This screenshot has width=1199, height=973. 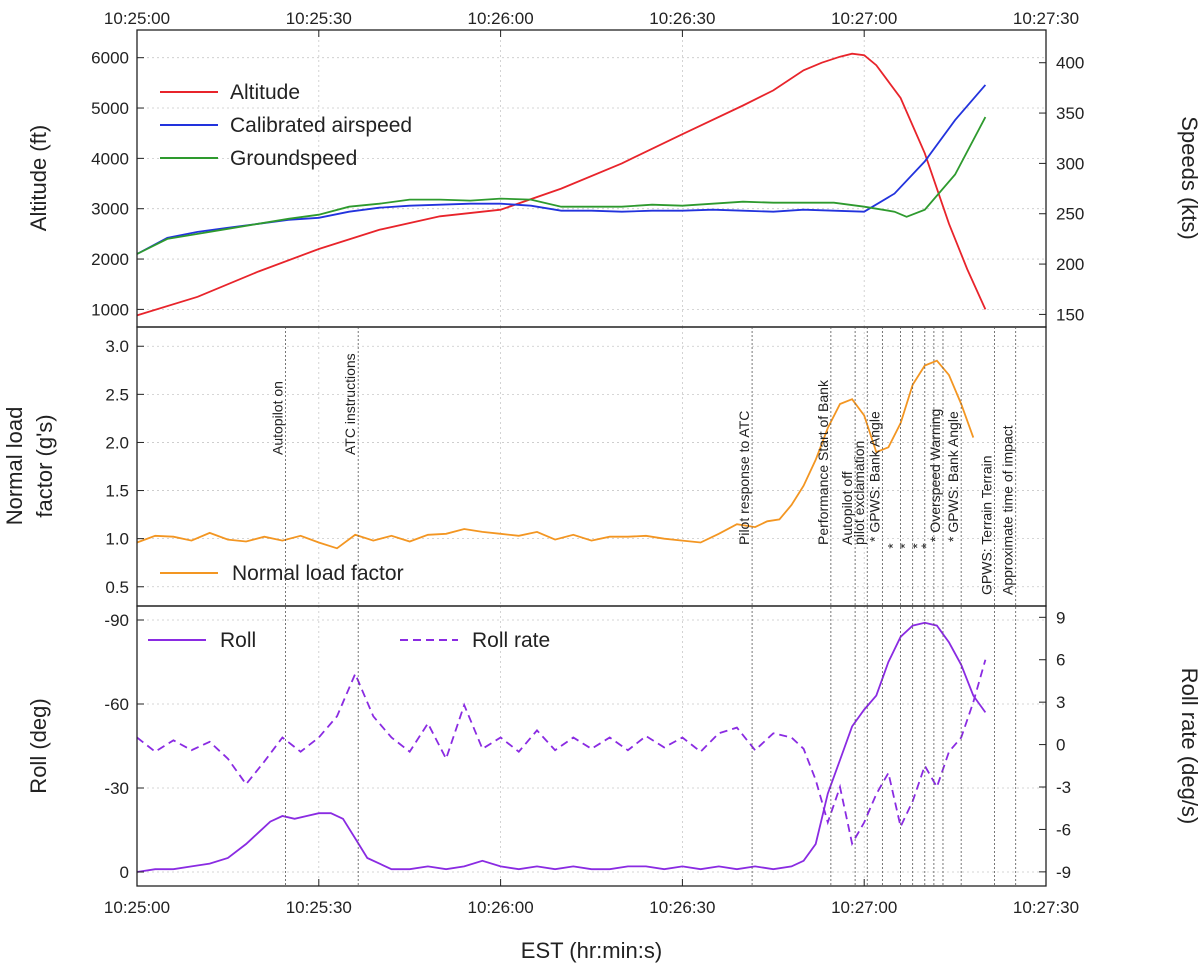 What do you see at coordinates (1008, 510) in the screenshot?
I see `event-label-14: Approximate time of impact` at bounding box center [1008, 510].